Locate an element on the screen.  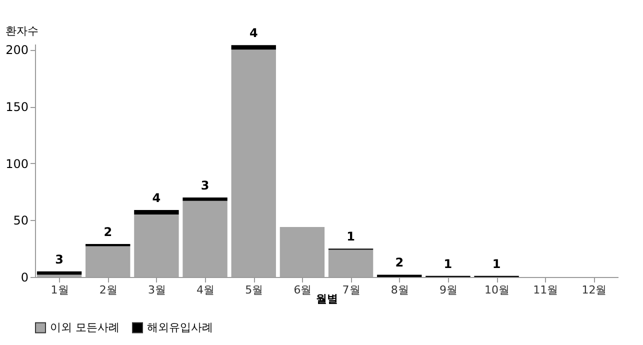
y-axis-title: 환자수 is located at coordinates (22, 31).